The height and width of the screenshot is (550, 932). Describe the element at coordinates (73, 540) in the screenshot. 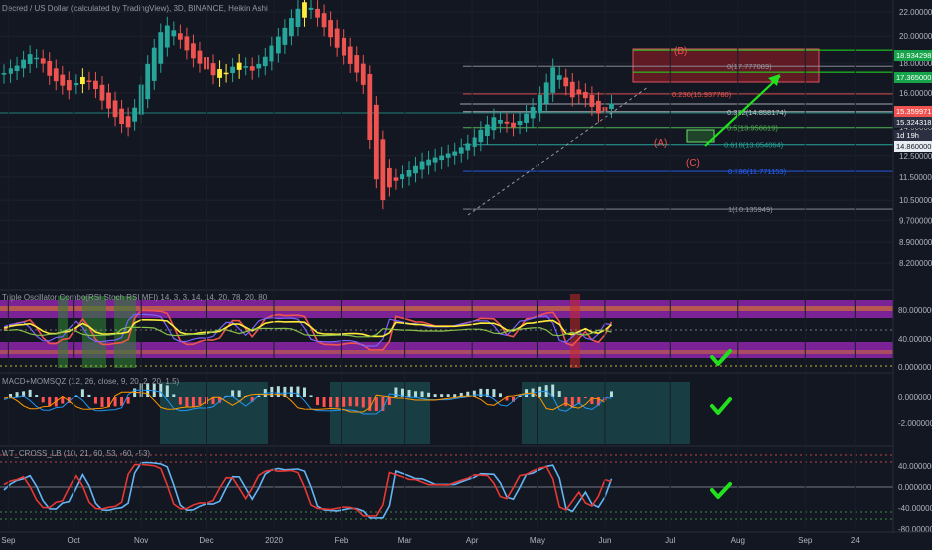

I see `time-tick-label: Oct` at that location.